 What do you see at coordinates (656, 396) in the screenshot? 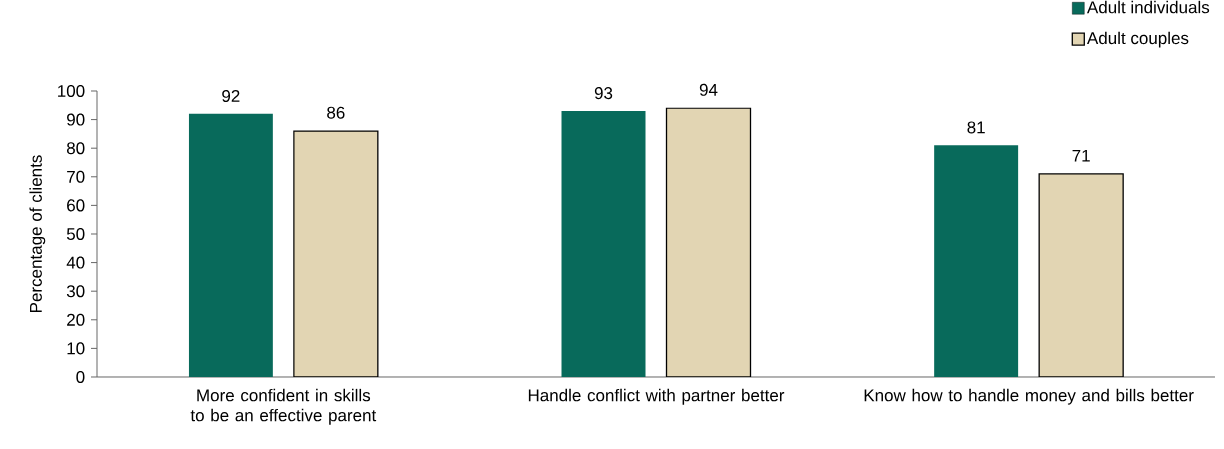
I see `x-tick-label: Handle conflict with partner better` at bounding box center [656, 396].